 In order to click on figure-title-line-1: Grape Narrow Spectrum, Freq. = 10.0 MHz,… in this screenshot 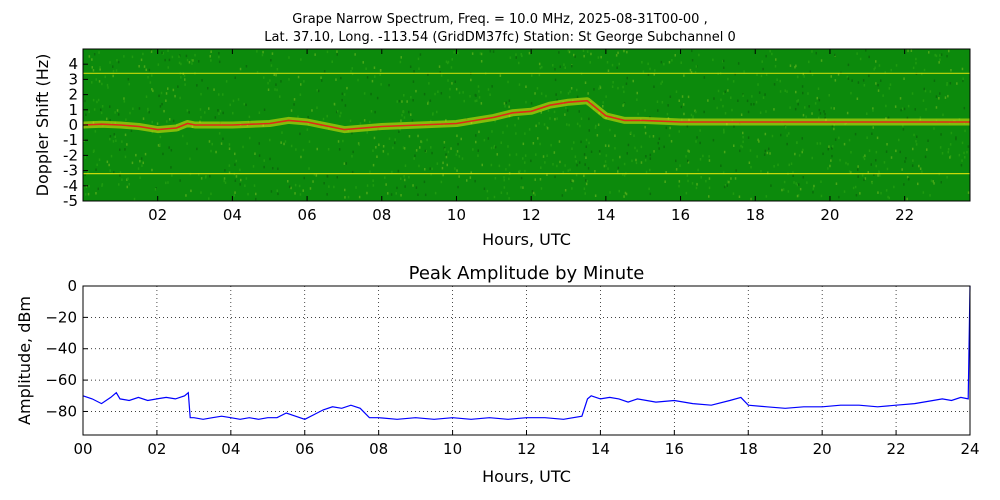, I will do `click(500, 19)`.